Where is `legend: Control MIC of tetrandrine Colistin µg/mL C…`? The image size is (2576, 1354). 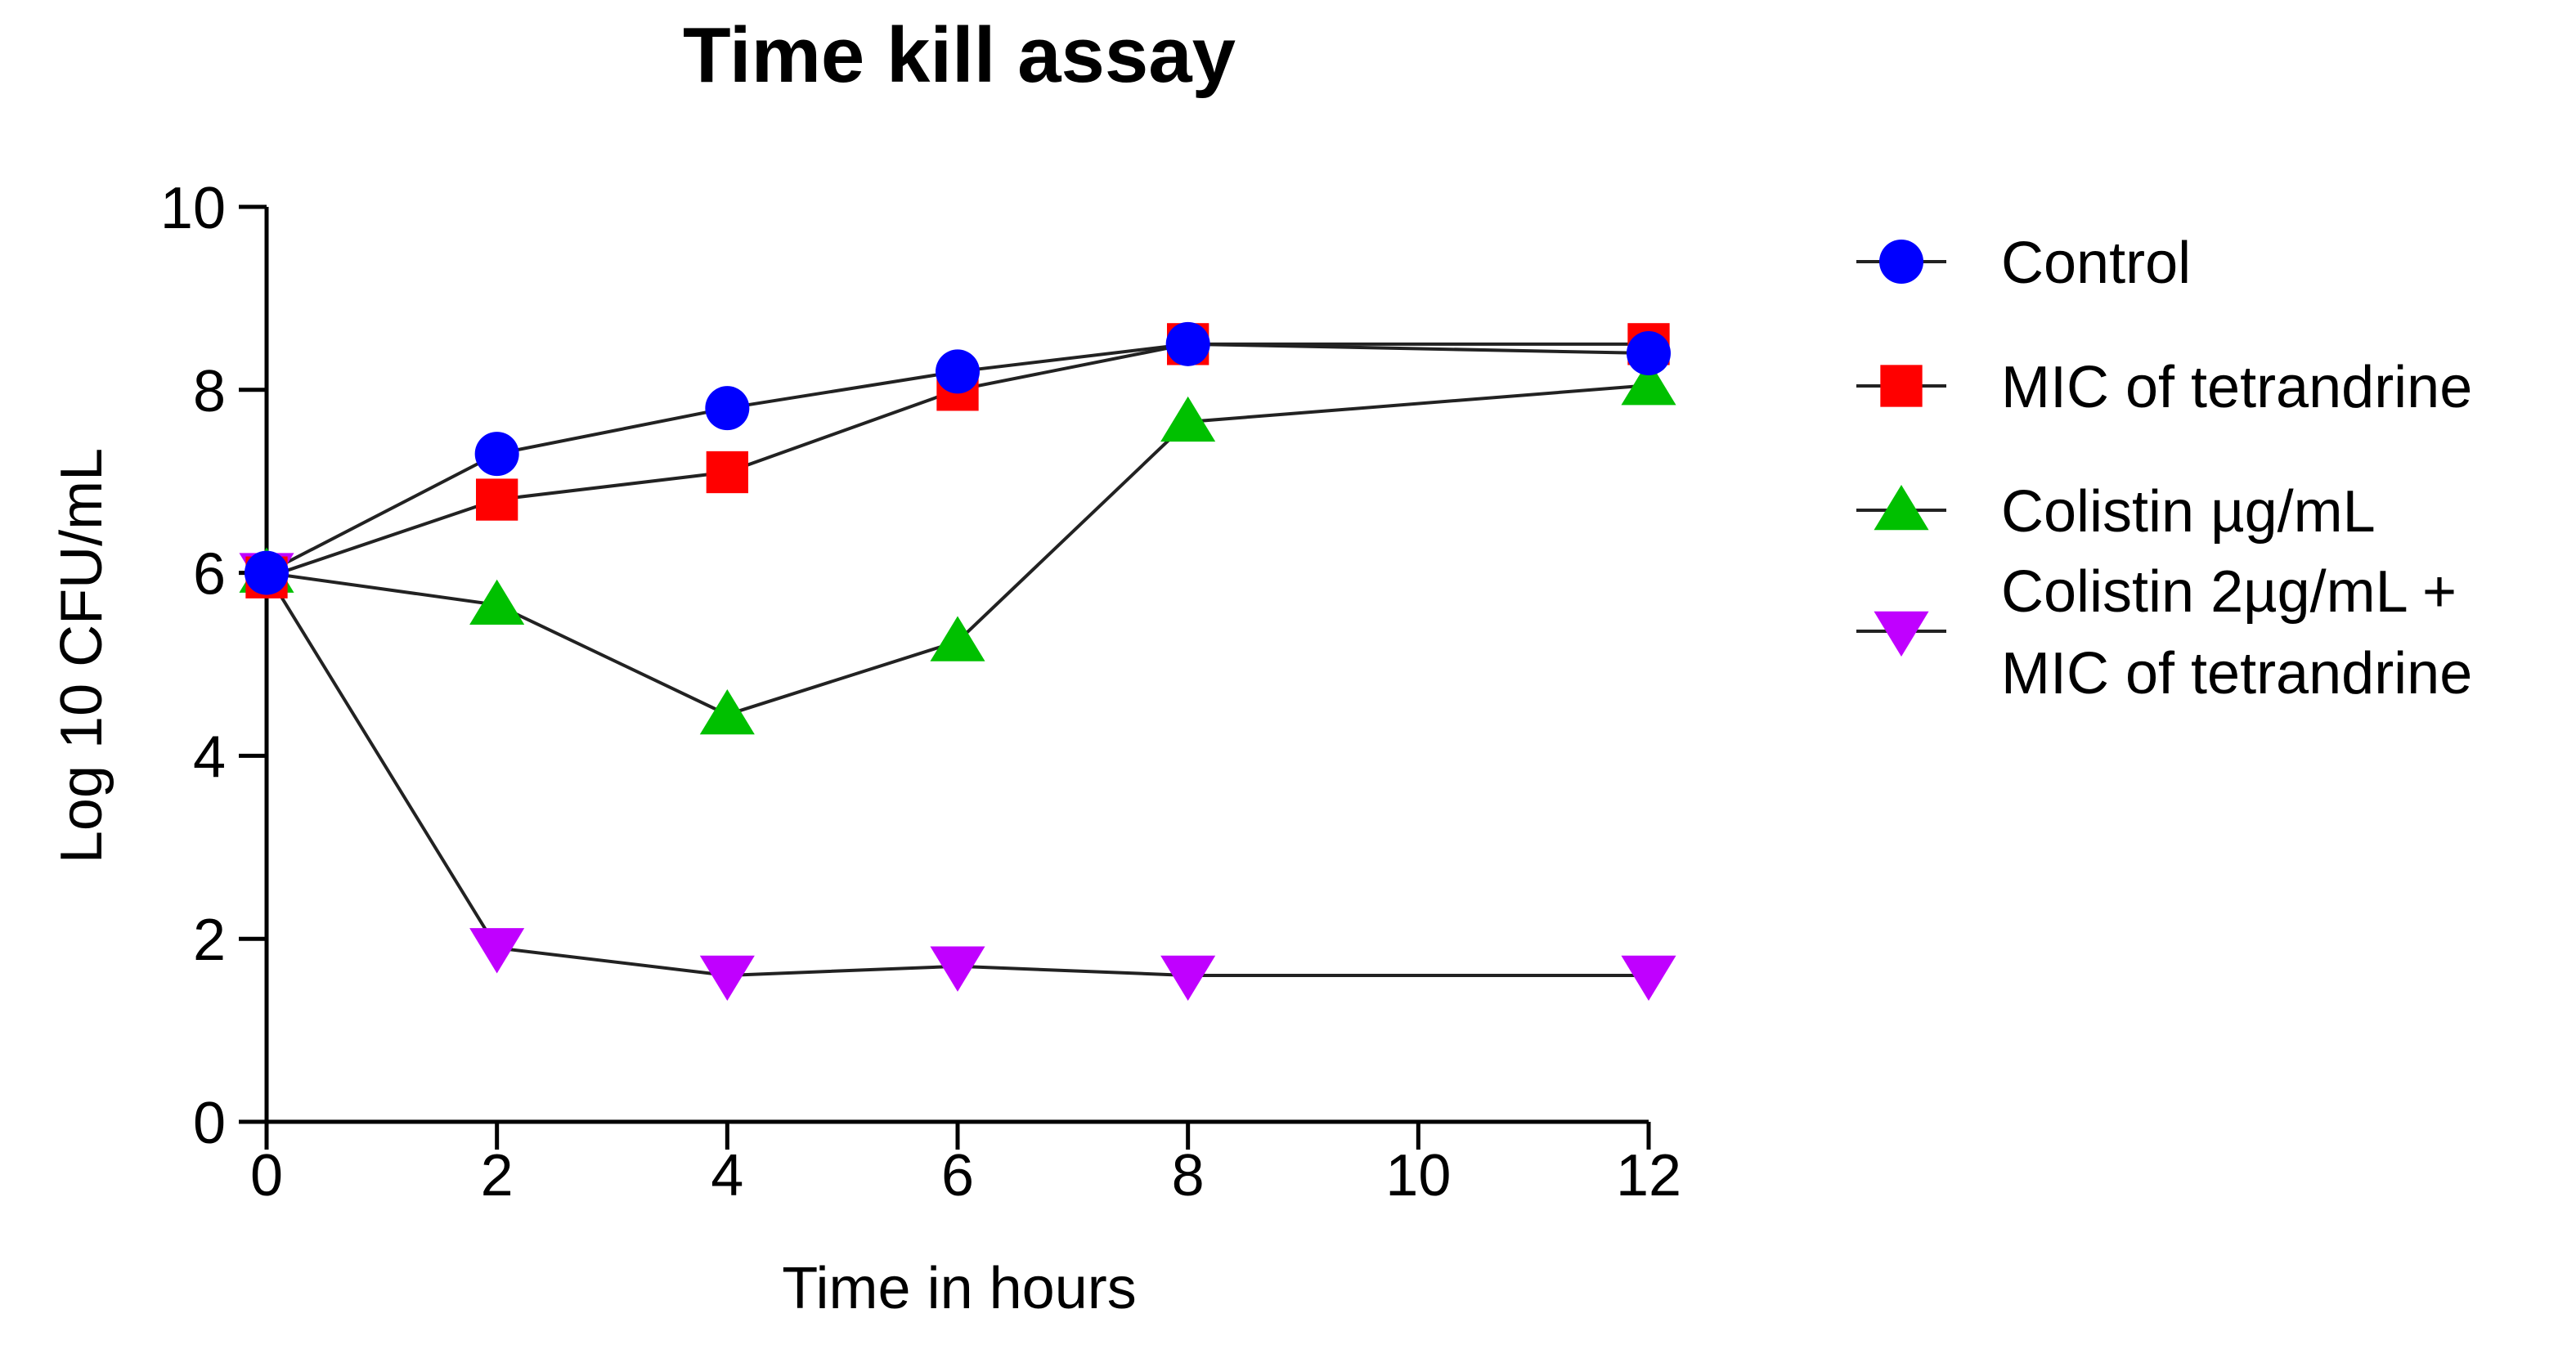 legend: Control MIC of tetrandrine Colistin µg/mL C… is located at coordinates (2164, 469).